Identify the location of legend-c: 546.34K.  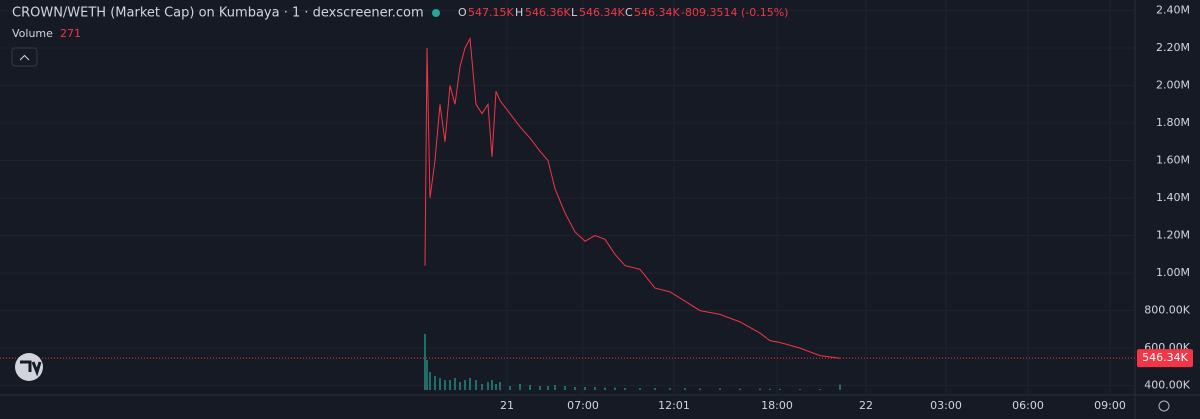
(657, 12).